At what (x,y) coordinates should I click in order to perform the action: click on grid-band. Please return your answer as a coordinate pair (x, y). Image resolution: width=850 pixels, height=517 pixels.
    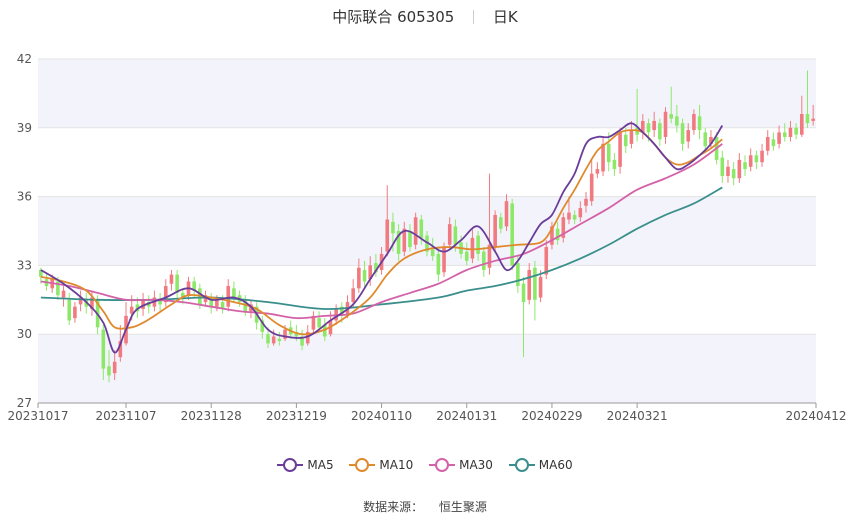
    Looking at the image, I should click on (427, 93).